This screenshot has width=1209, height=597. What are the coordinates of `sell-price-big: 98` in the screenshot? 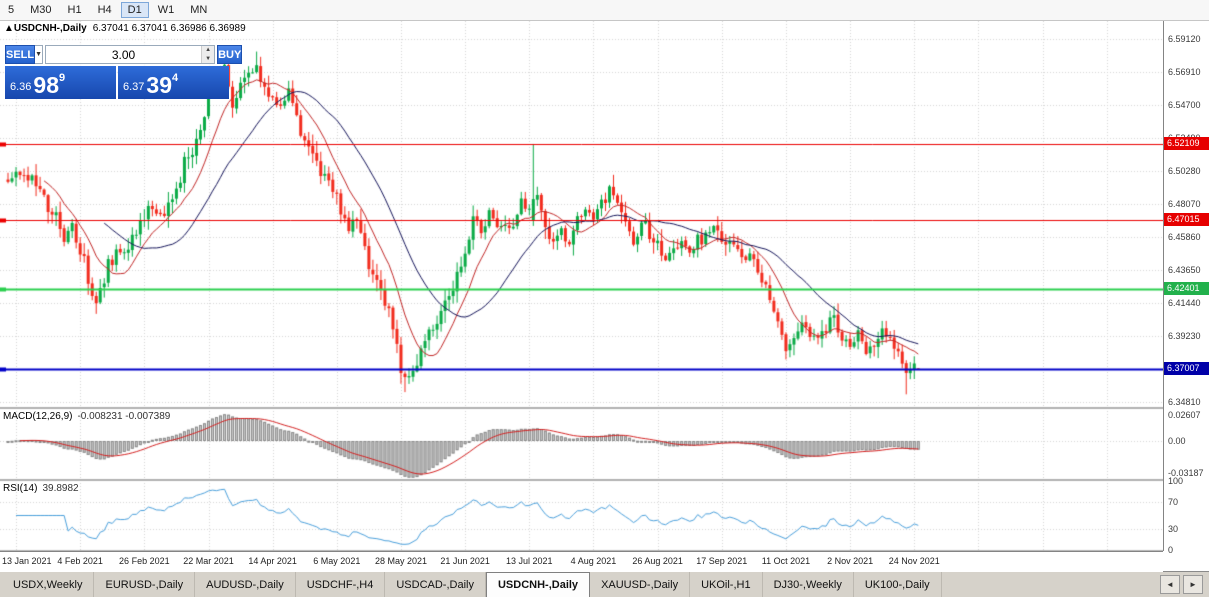 It's located at (46, 85).